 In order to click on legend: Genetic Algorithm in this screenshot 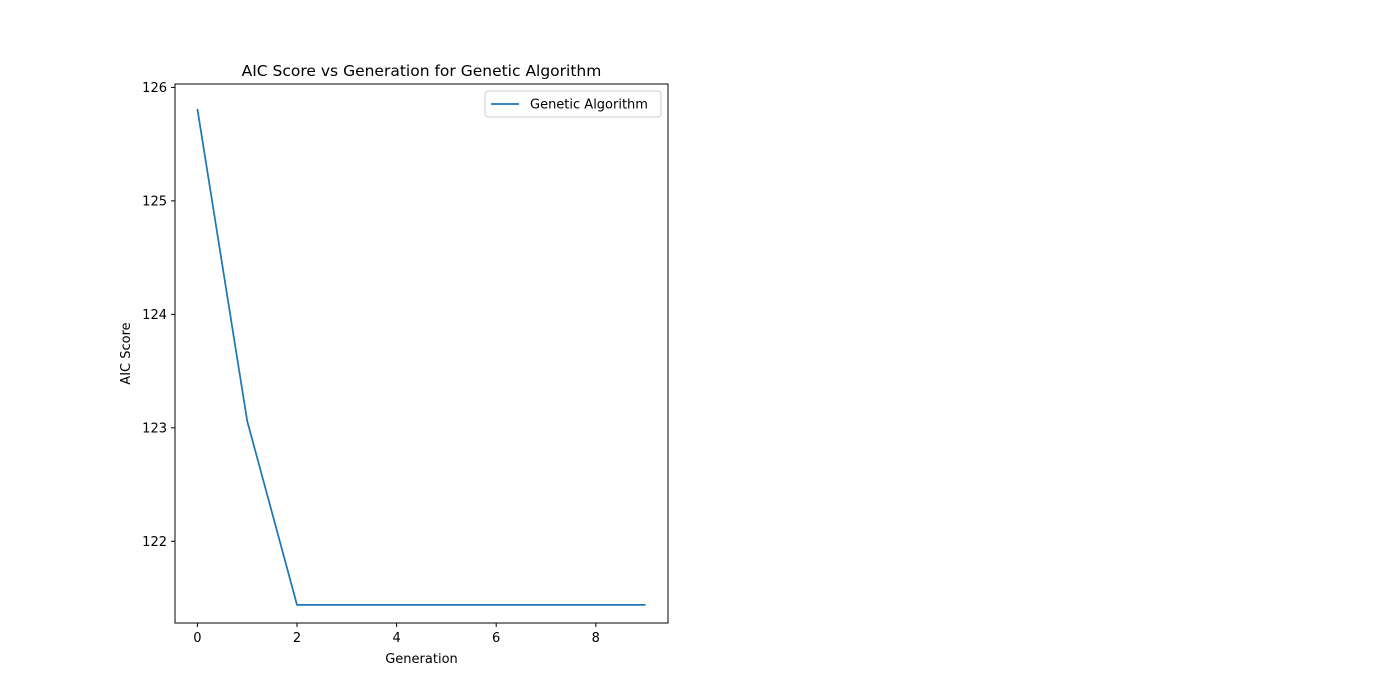, I will do `click(573, 104)`.